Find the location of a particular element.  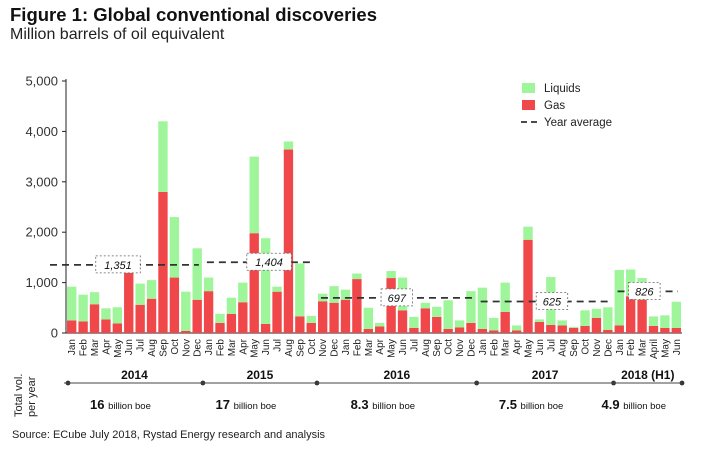

legend-label: Liquids is located at coordinates (562, 89).